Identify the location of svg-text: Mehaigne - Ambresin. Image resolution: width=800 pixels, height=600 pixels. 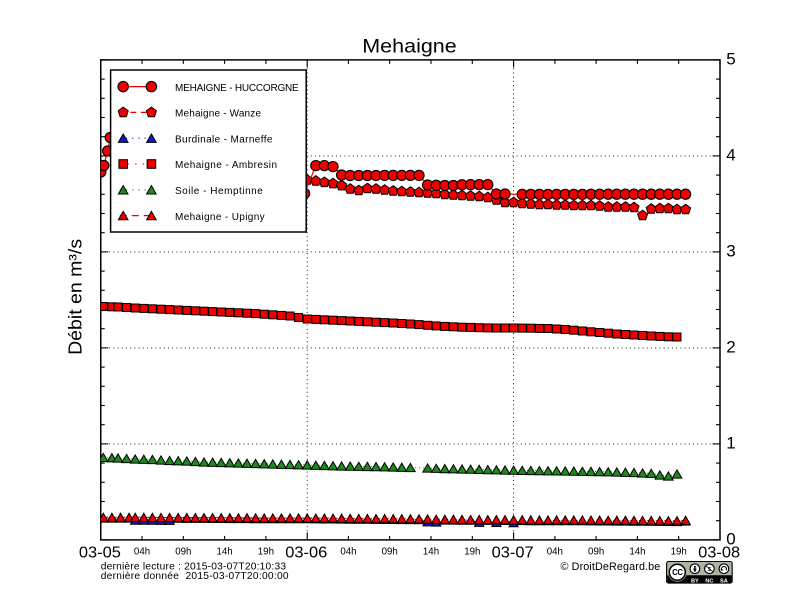
(226, 165).